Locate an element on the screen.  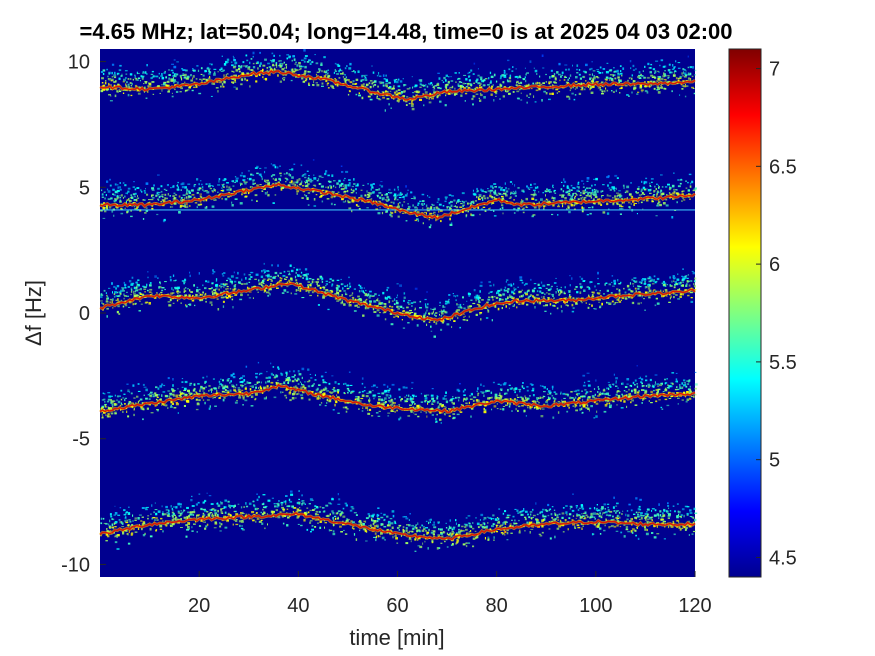
y-tick-label: 5 is located at coordinates (84, 188).